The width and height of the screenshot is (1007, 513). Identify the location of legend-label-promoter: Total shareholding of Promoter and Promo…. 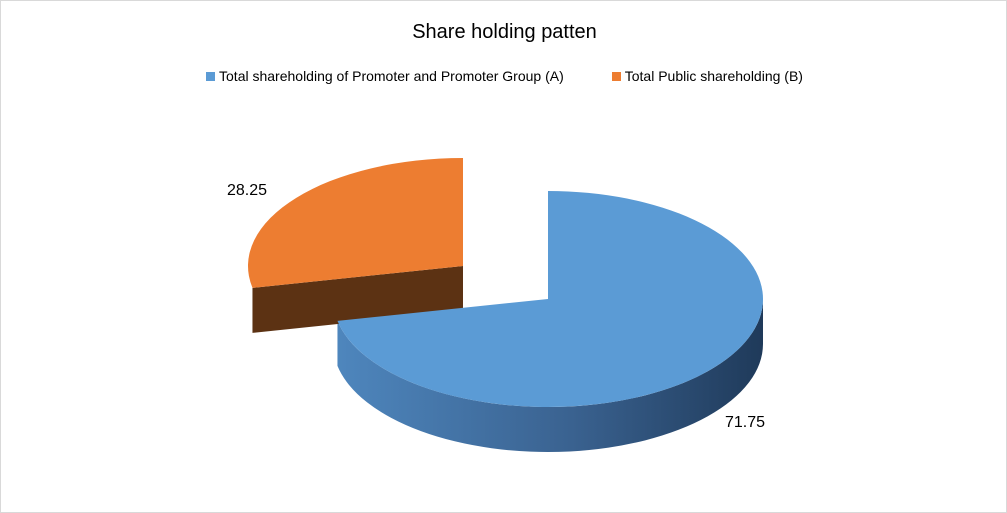
(391, 76).